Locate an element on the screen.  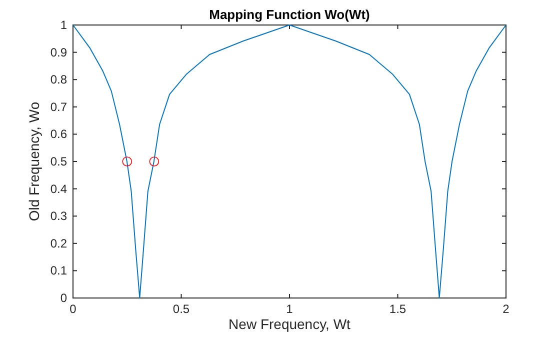
y-tick-label: 0.4 is located at coordinates (59, 189).